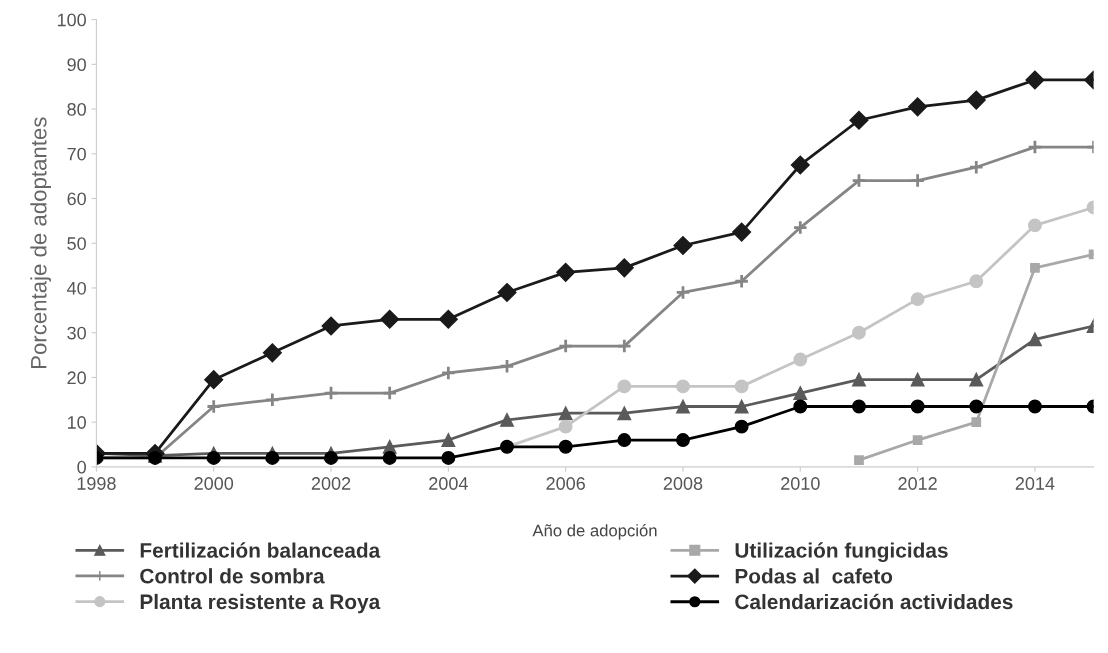  Describe the element at coordinates (71, 20) in the screenshot. I see `y-tick-label: 100` at that location.